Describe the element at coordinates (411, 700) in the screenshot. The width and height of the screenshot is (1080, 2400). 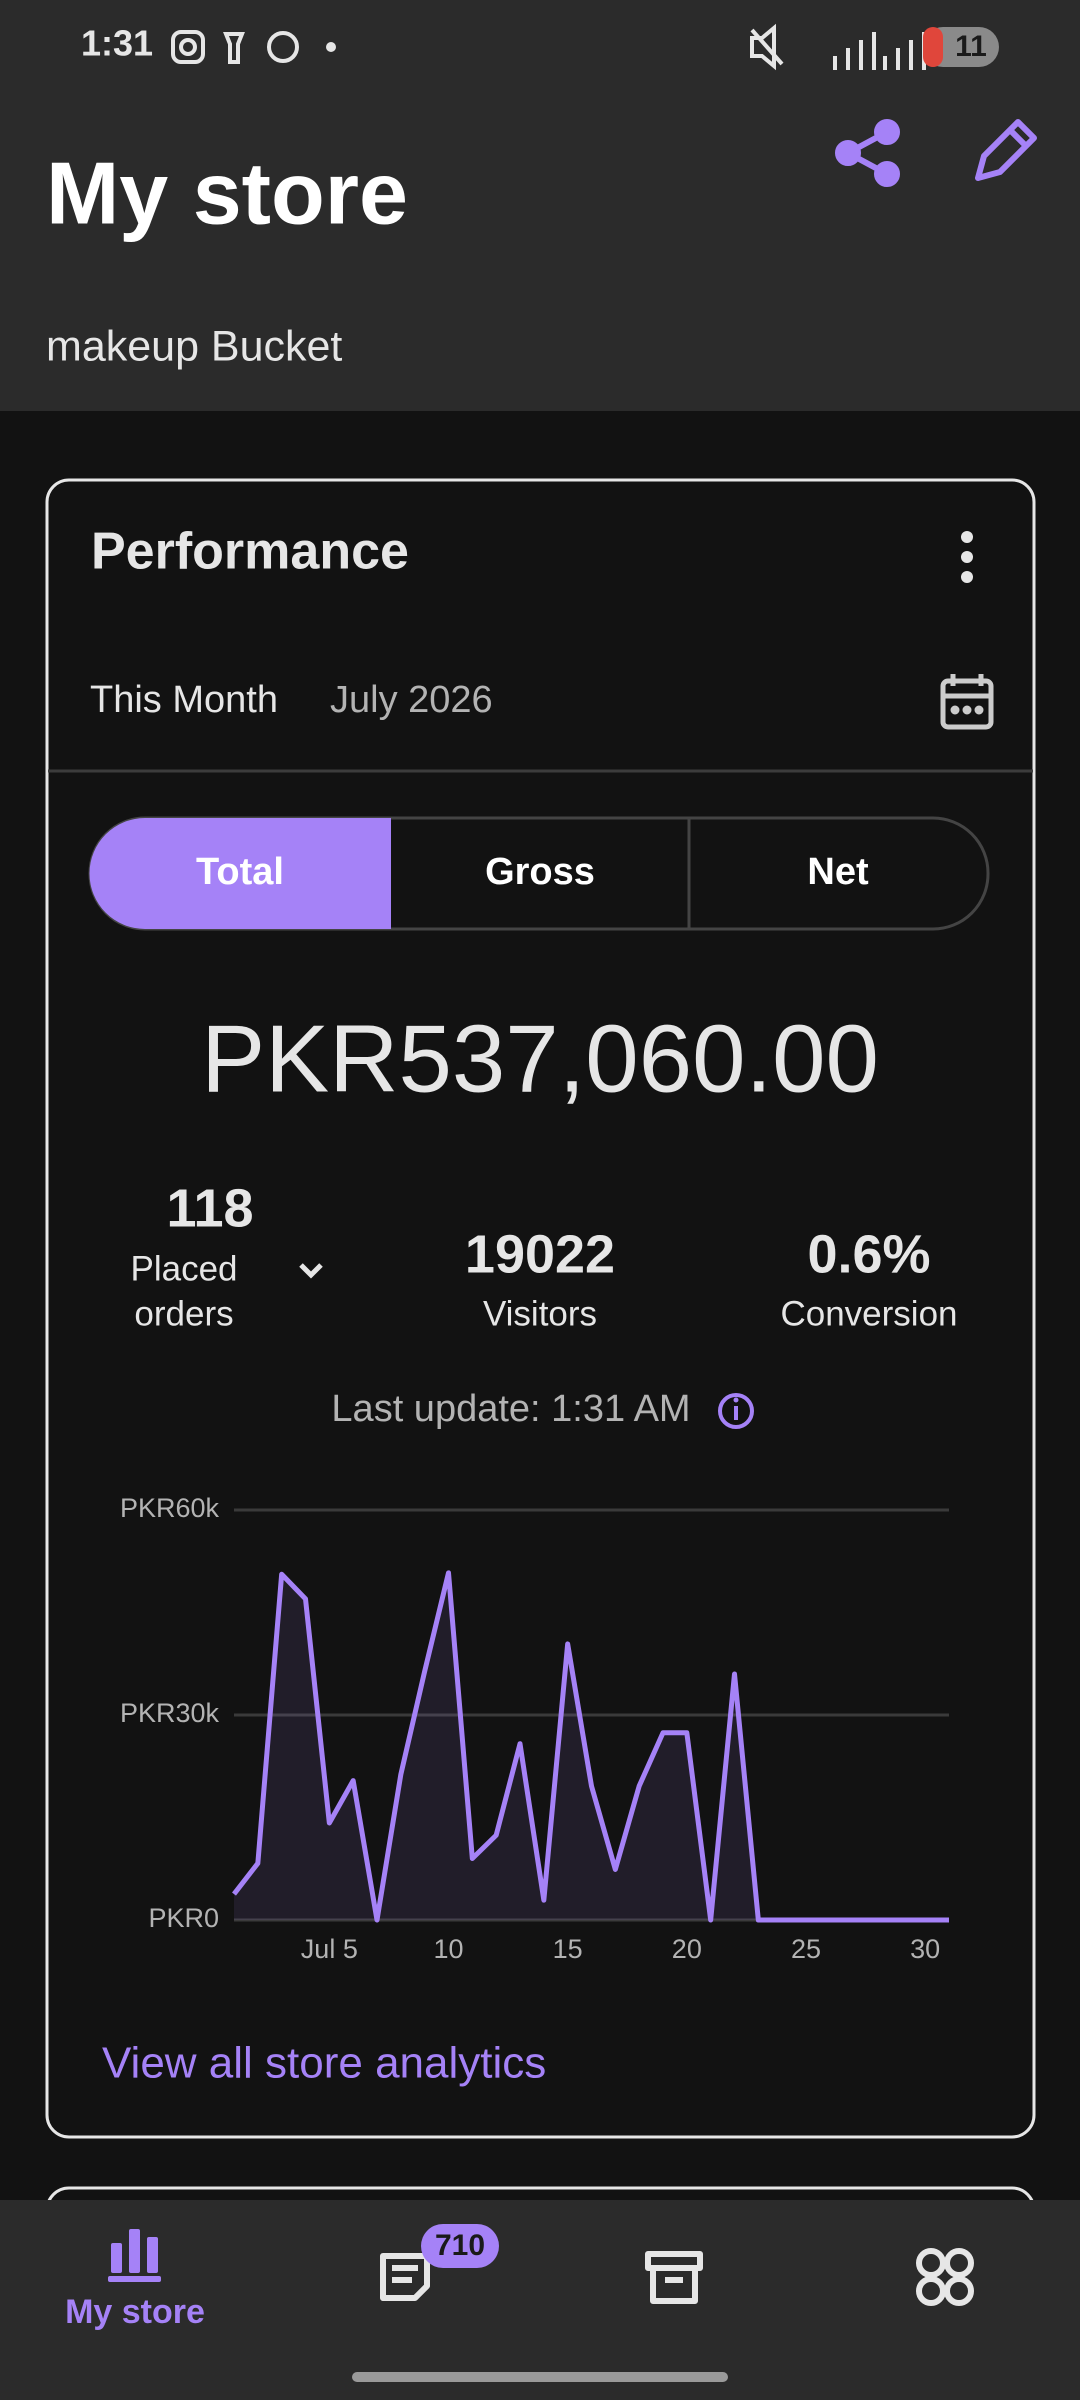
I see `period-value: July 2026` at that location.